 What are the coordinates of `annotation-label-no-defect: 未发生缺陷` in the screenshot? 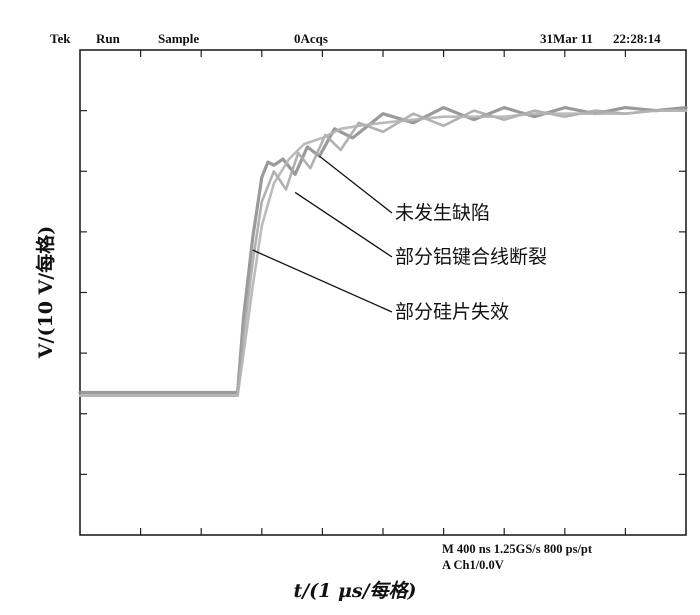 It's located at (442, 213).